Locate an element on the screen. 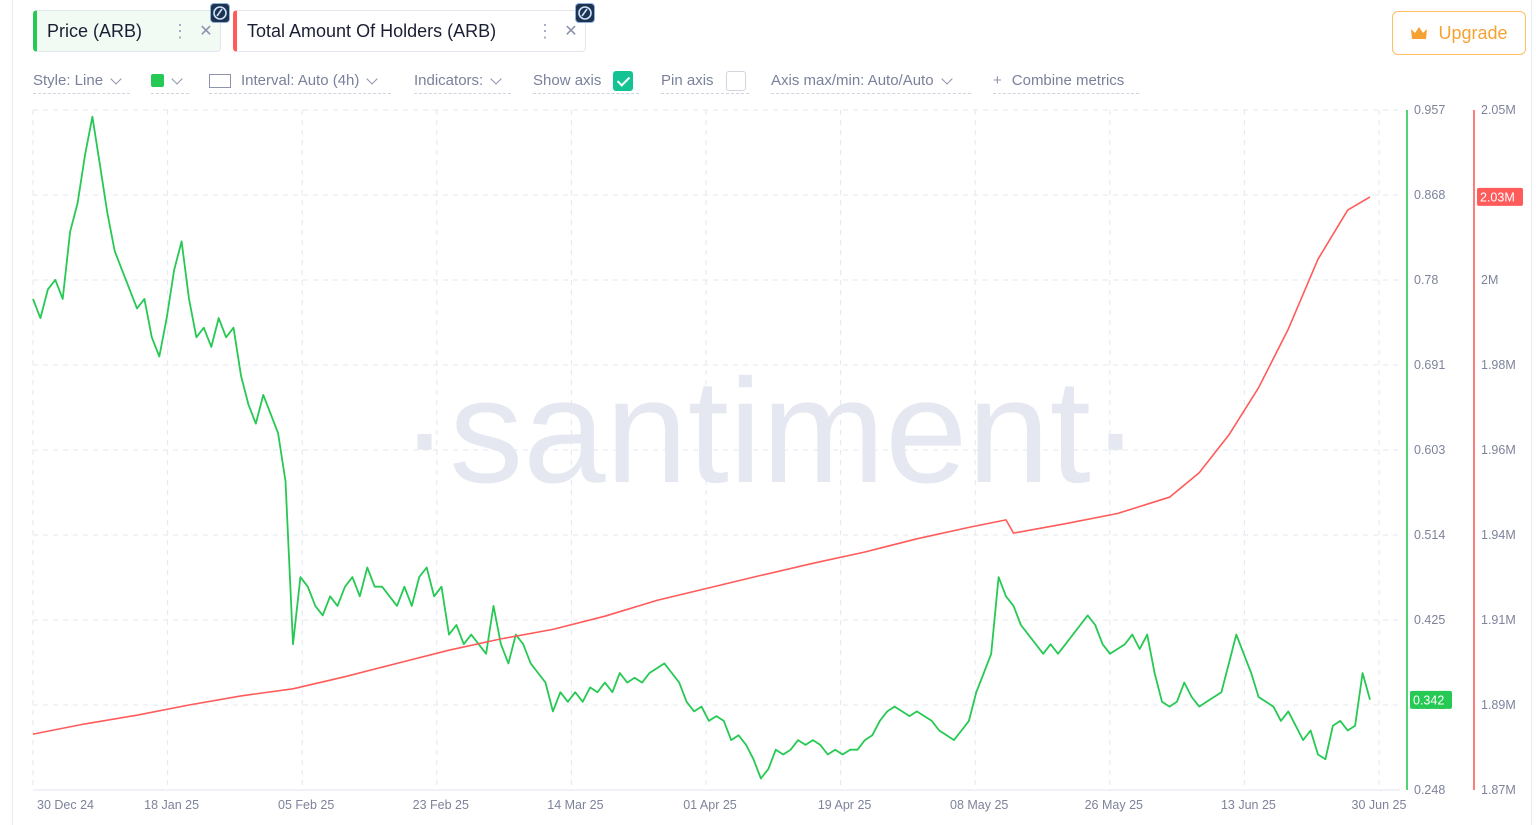 The height and width of the screenshot is (825, 1536). indicators-dropdown: Indicators: is located at coordinates (462, 81).